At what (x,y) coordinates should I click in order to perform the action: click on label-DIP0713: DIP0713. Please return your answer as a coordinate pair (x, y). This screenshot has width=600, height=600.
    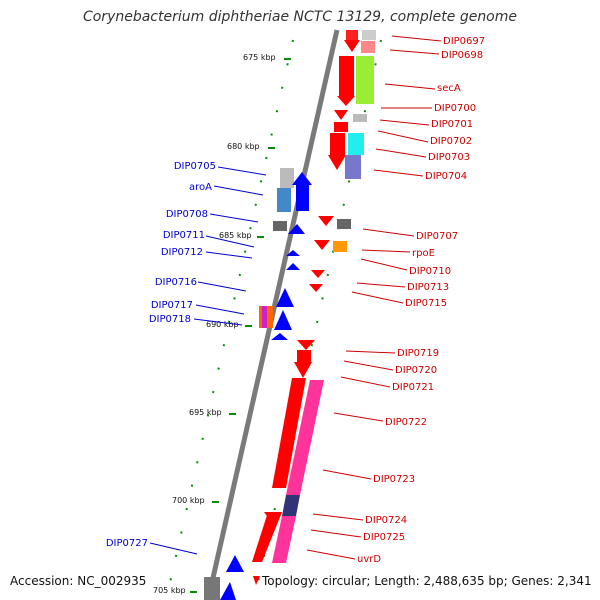
    Looking at the image, I should click on (428, 287).